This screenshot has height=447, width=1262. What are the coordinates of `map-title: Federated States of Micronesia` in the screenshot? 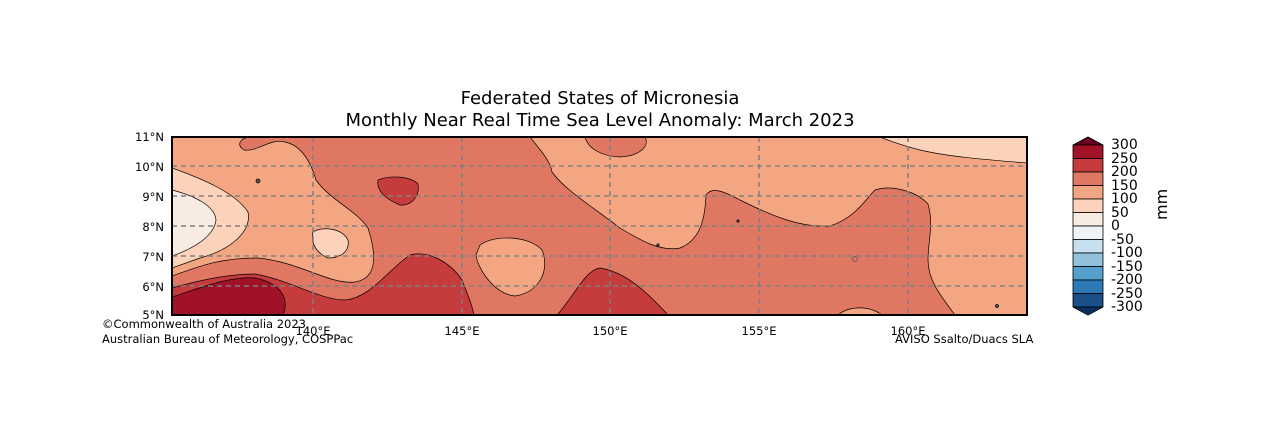 It's located at (600, 98).